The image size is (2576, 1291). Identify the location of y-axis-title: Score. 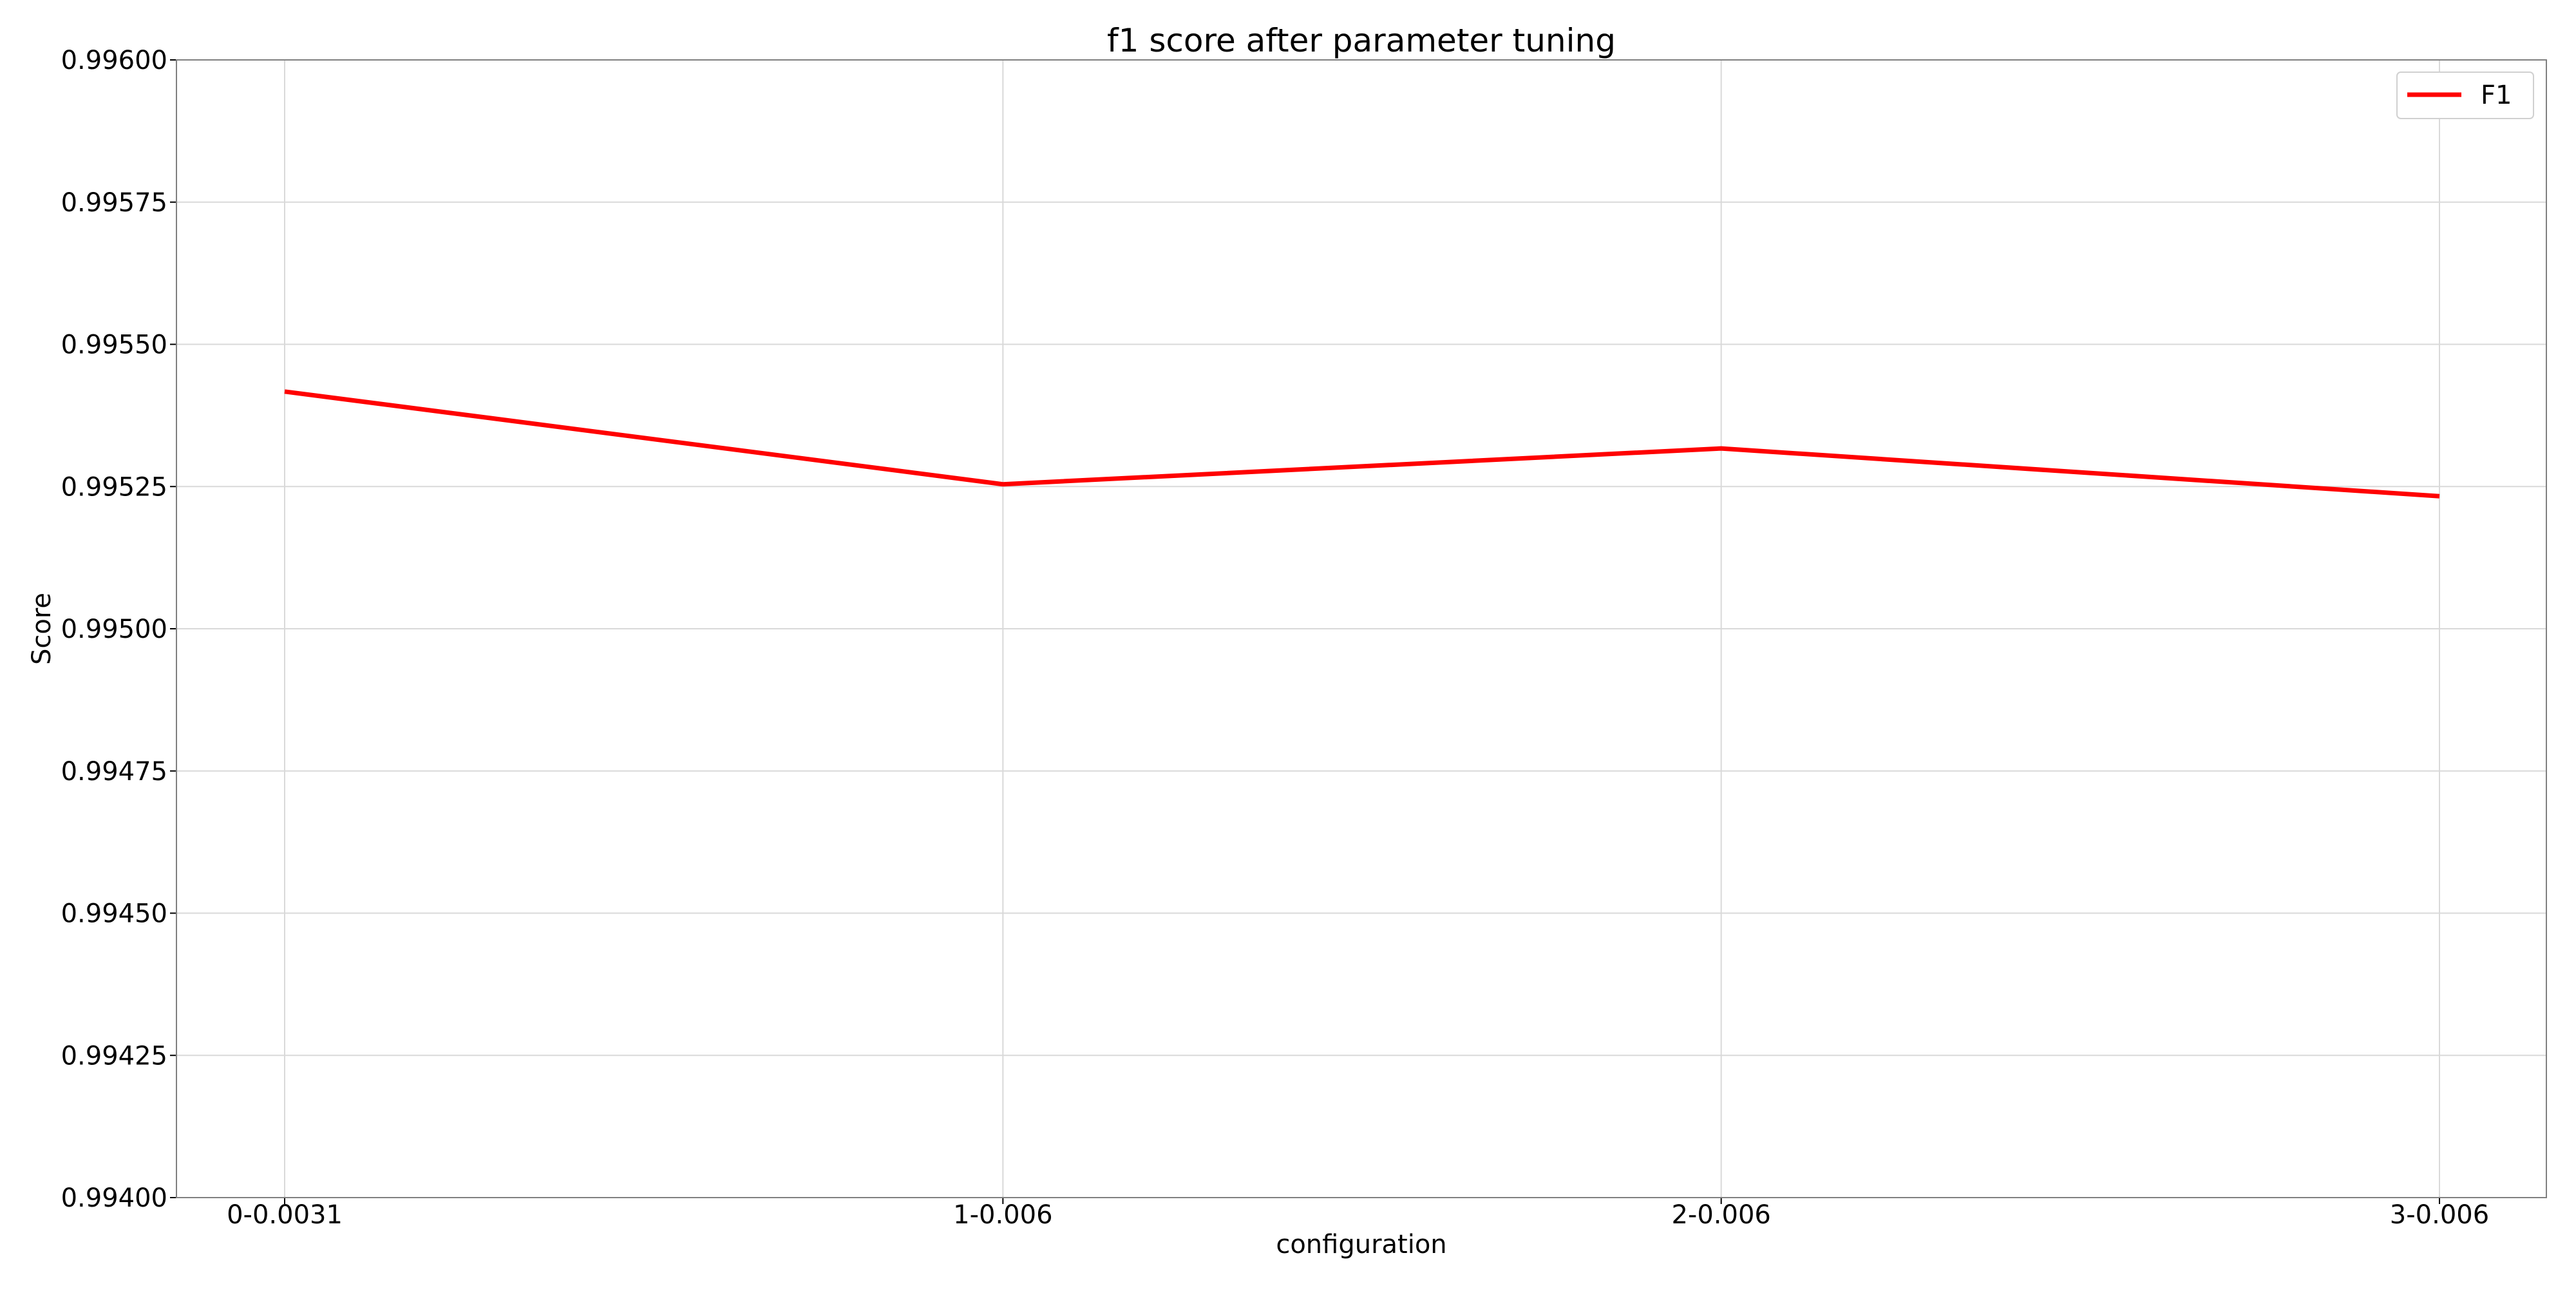
(42, 629).